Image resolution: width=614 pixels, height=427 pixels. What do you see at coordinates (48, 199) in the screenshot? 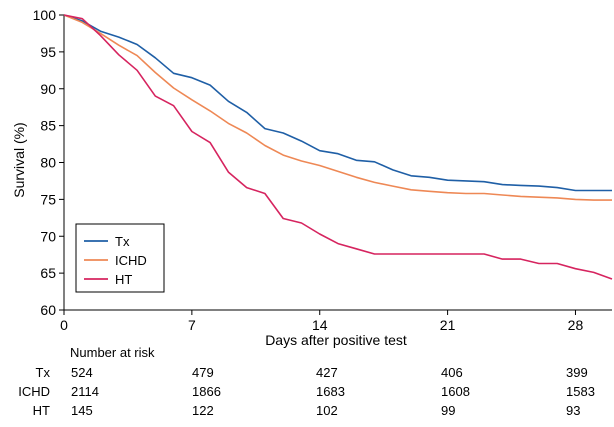
I see `y-tick-label: 75` at bounding box center [48, 199].